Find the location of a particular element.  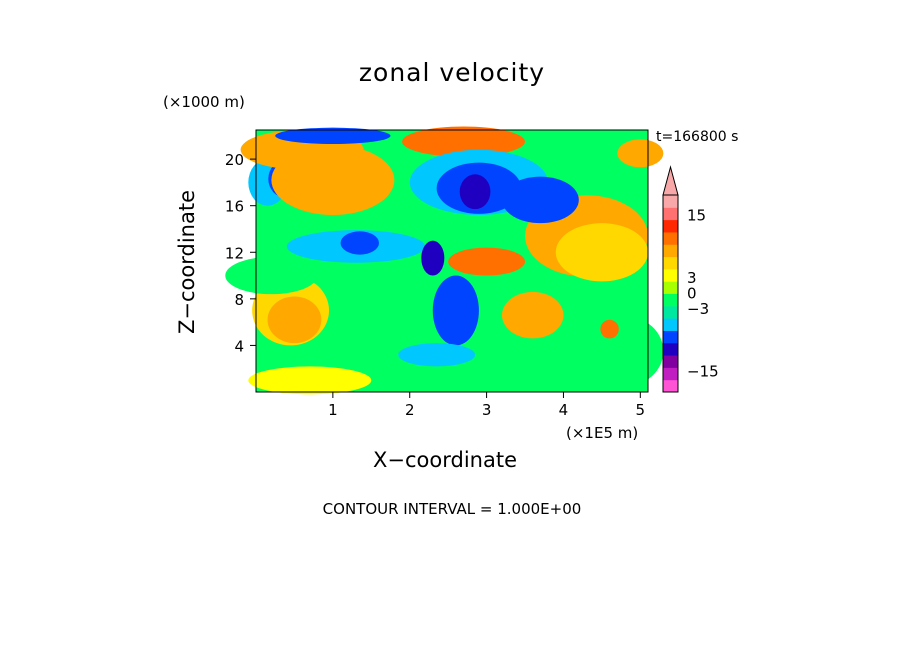

x-tick-label: 4 is located at coordinates (564, 410).